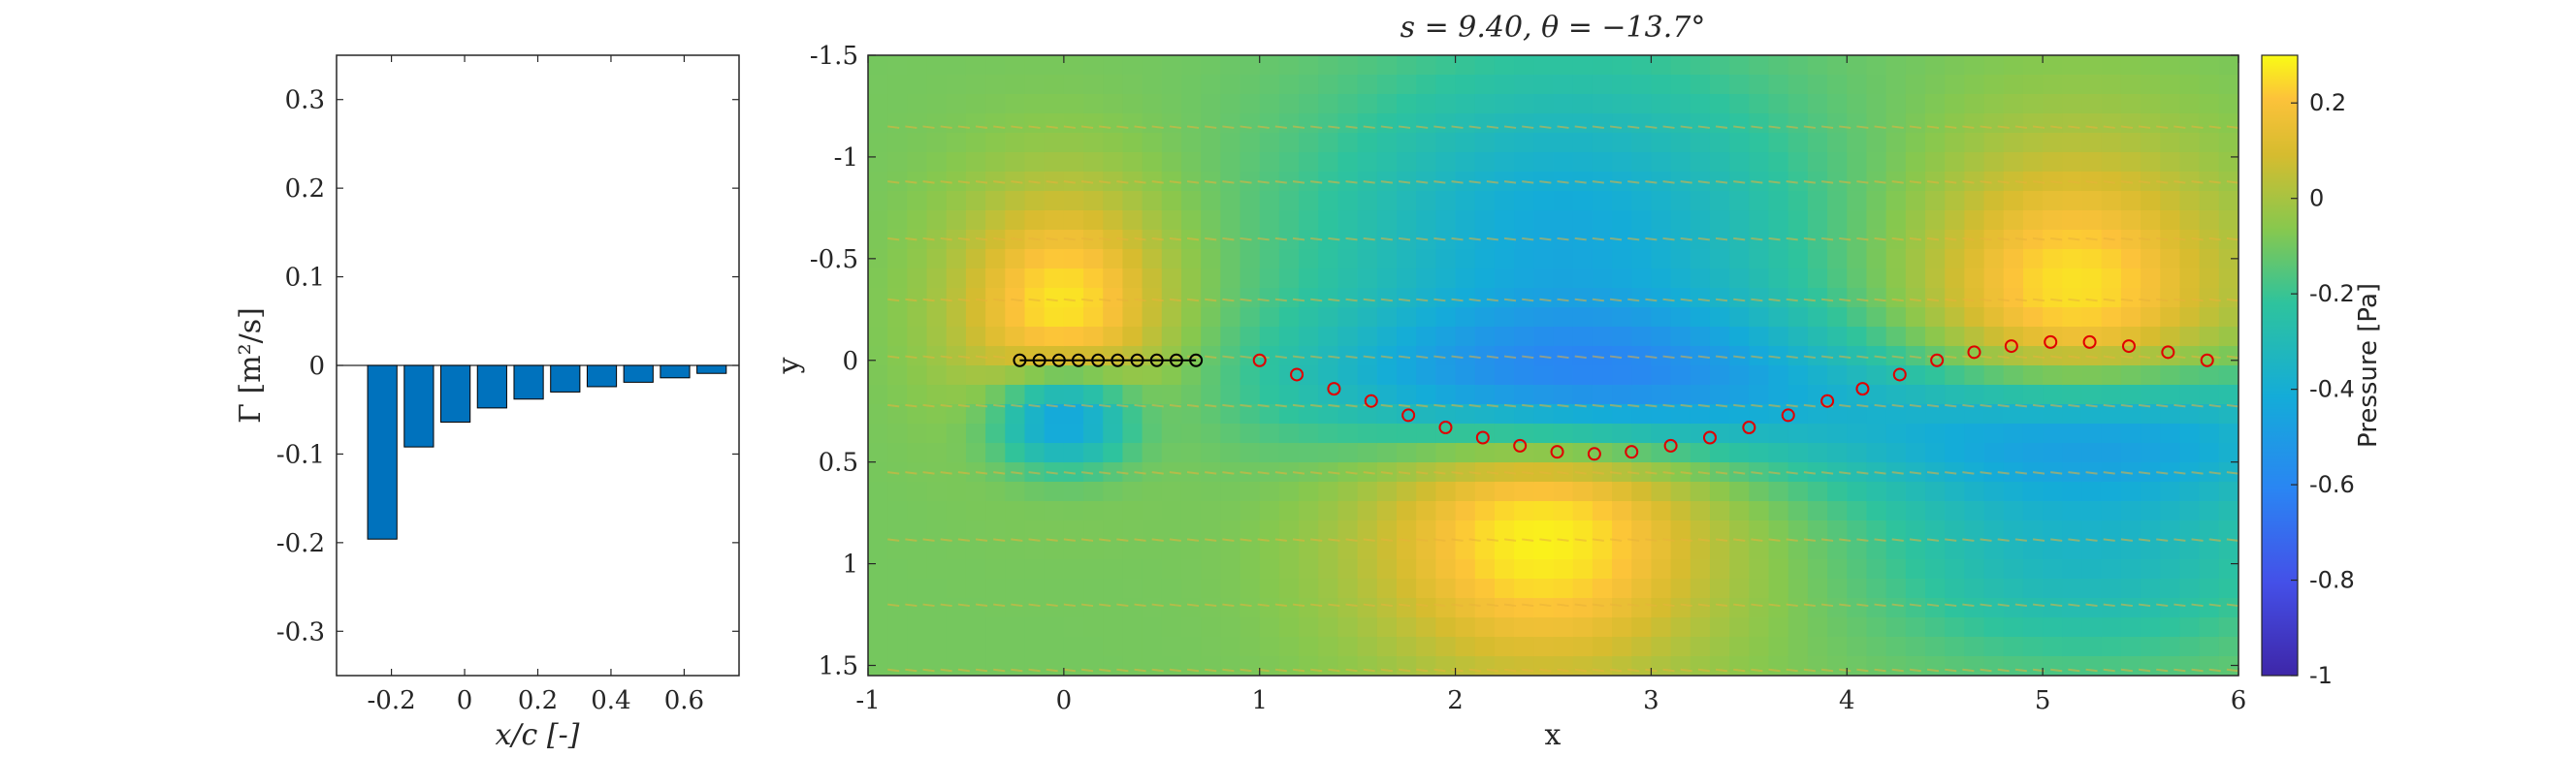  What do you see at coordinates (1520, 445) in the screenshot?
I see `wake-point` at bounding box center [1520, 445].